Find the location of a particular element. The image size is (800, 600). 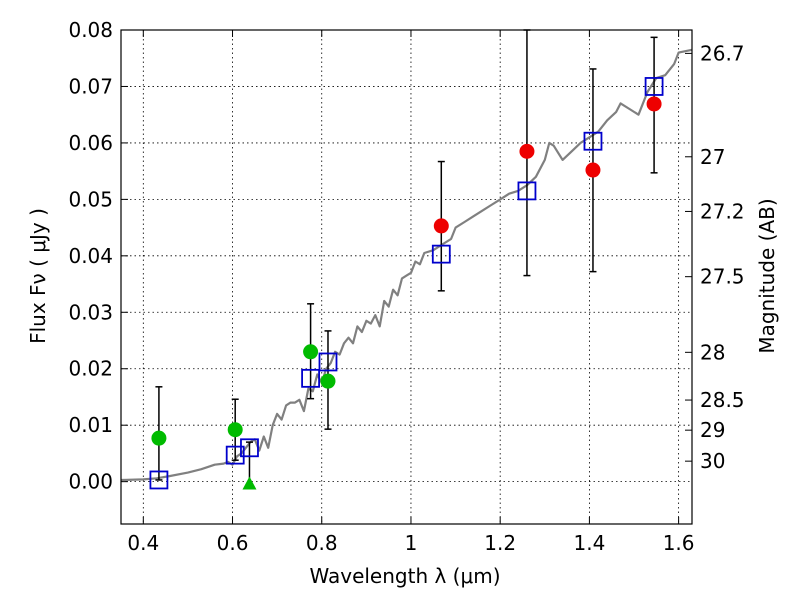

right-tick-label: 27 is located at coordinates (712, 157).